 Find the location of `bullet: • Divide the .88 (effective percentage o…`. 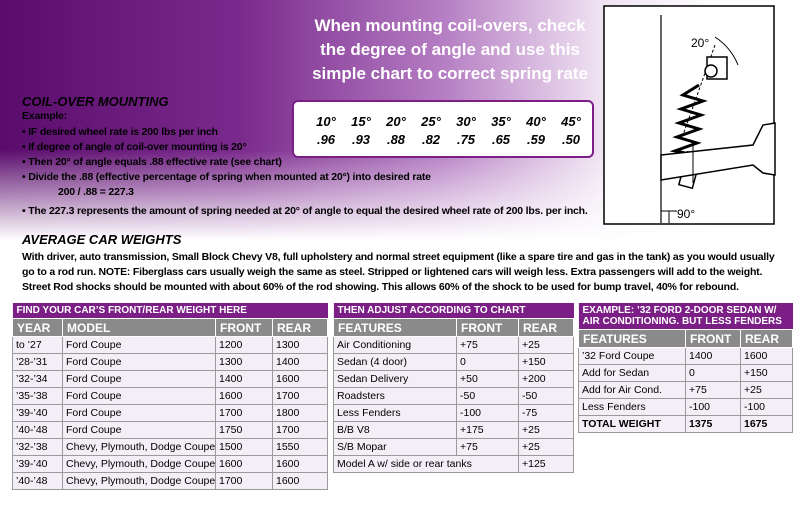

bullet: • Divide the .88 (effective percentage o… is located at coordinates (226, 177).